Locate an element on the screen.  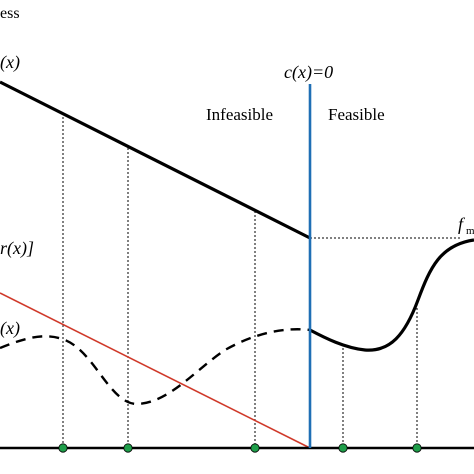
feasible-label: Feasible is located at coordinates (356, 114).